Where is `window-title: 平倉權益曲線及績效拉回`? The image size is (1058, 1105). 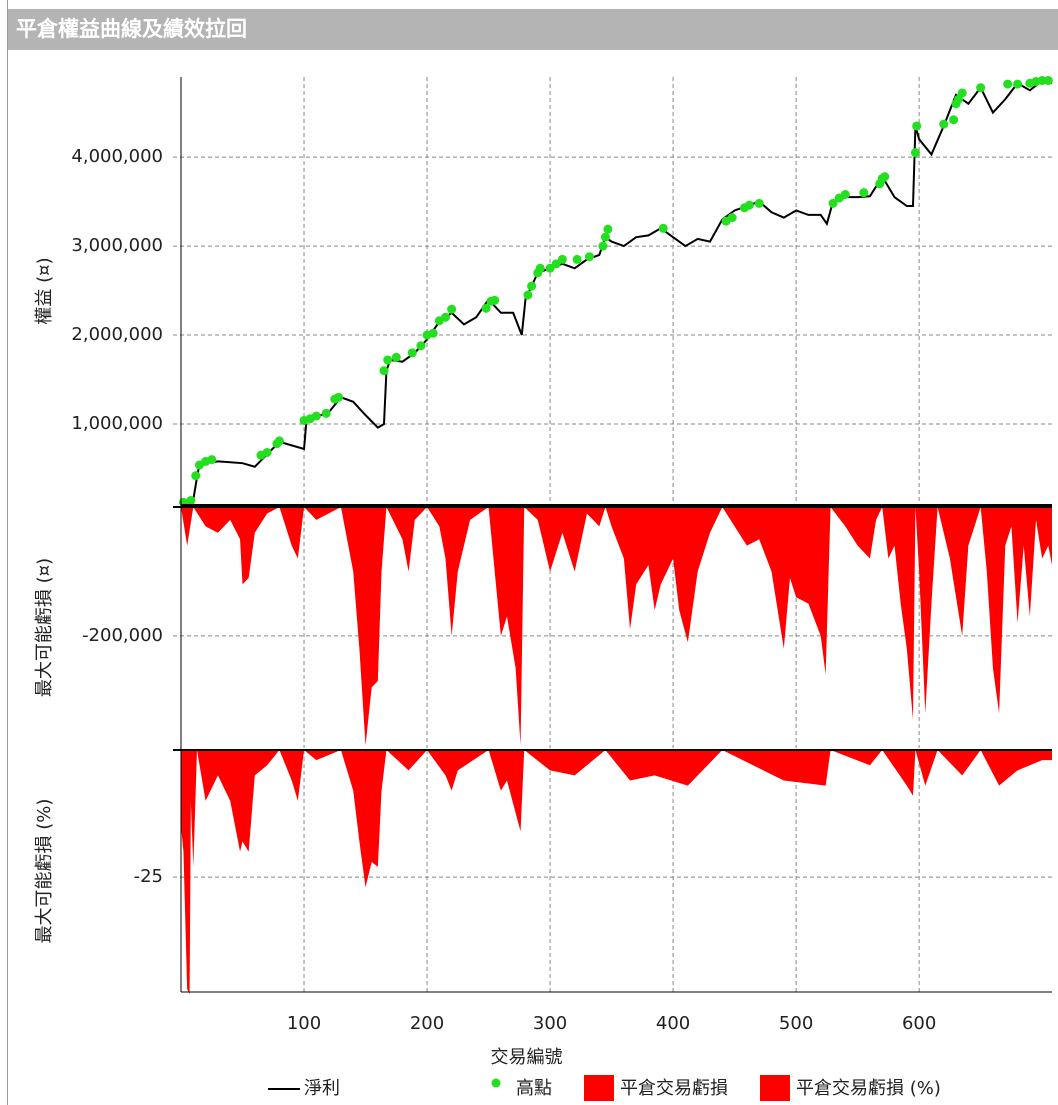
window-title: 平倉權益曲線及績效拉回 is located at coordinates (533, 29).